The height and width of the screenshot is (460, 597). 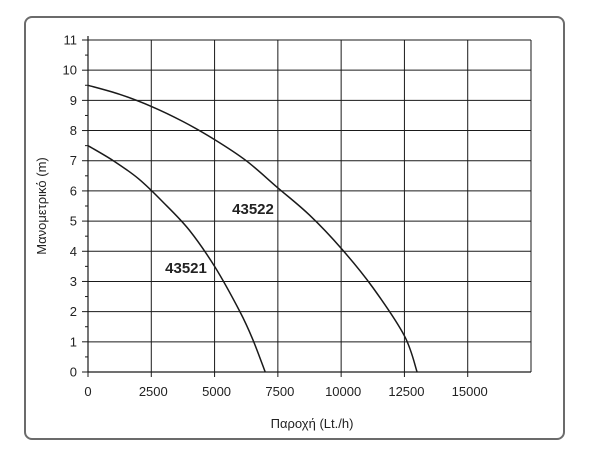 What do you see at coordinates (73, 372) in the screenshot?
I see `y-tick-label: 0` at bounding box center [73, 372].